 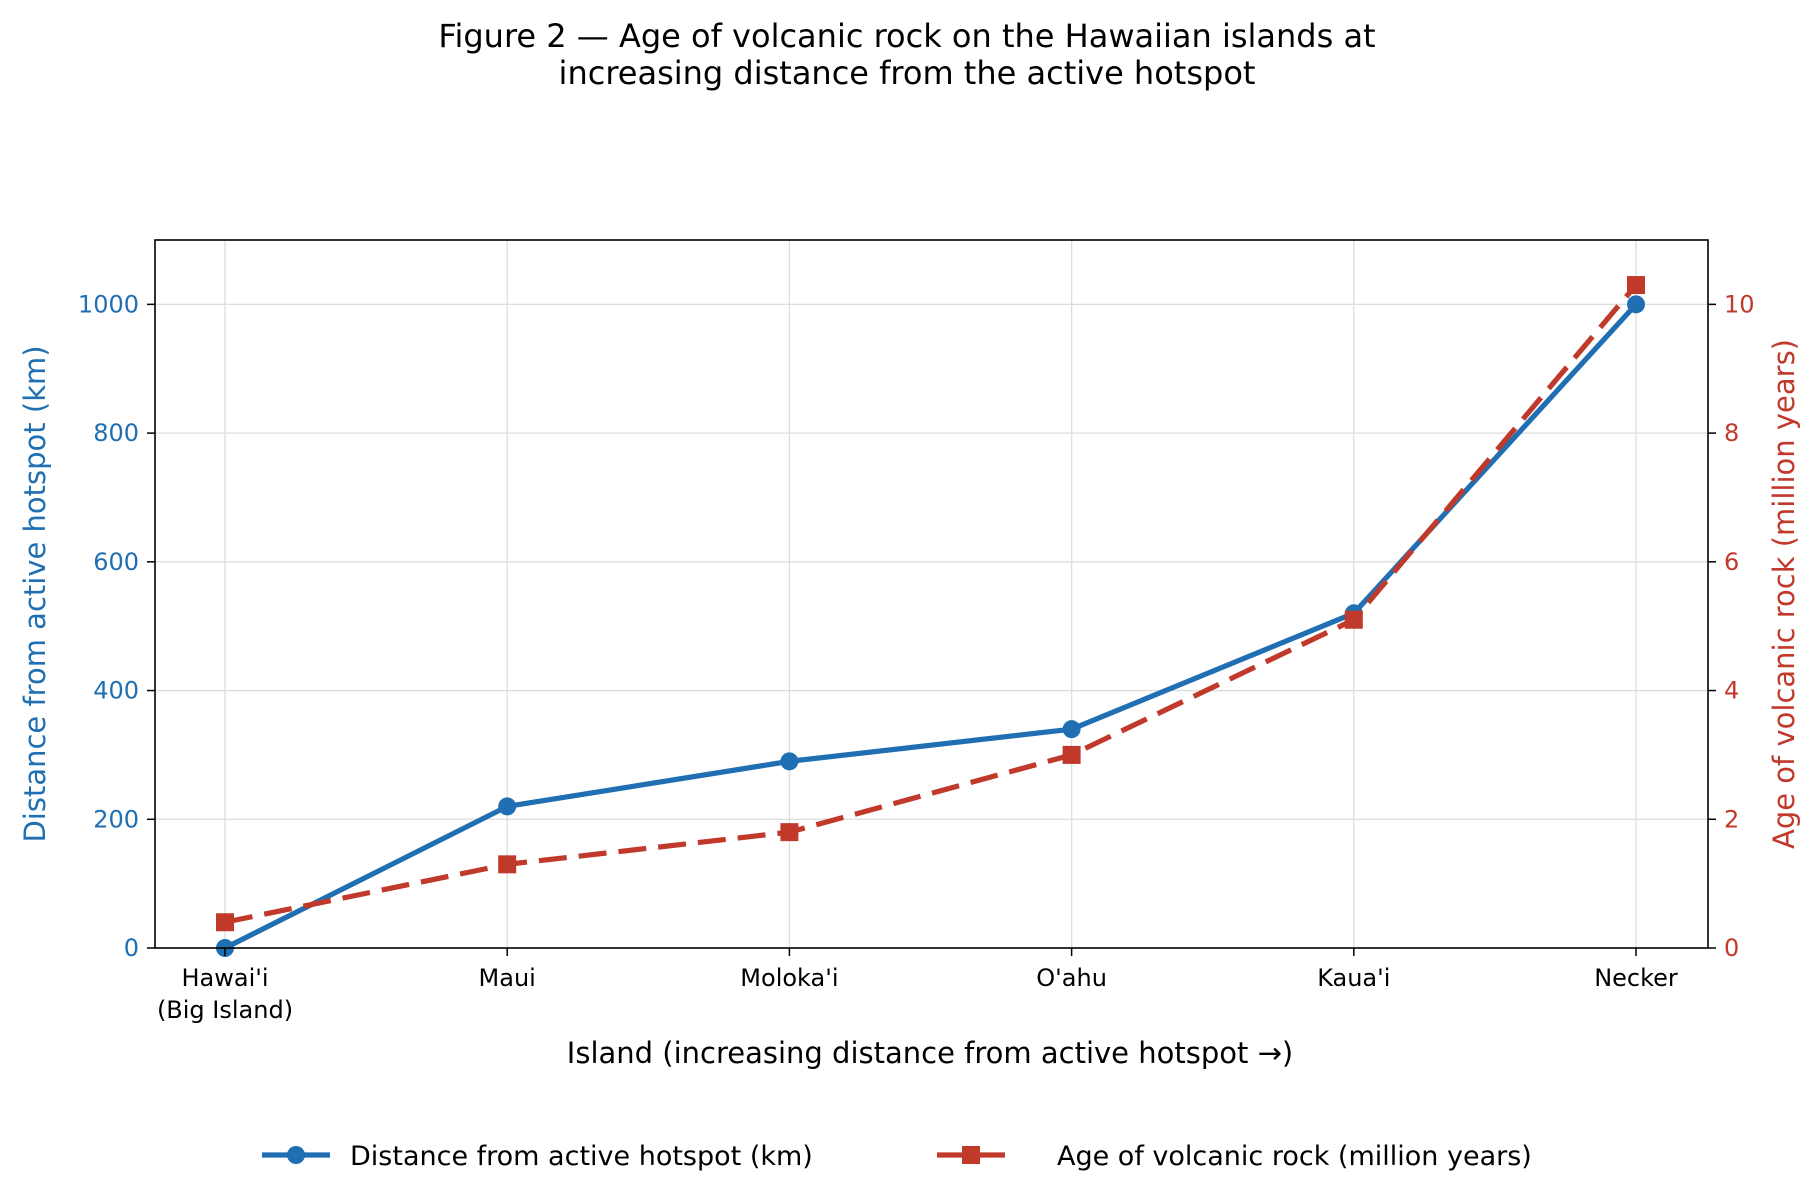 What do you see at coordinates (1731, 626) in the screenshot?
I see `right-y-axis: 0 2 4 6 8 10` at bounding box center [1731, 626].